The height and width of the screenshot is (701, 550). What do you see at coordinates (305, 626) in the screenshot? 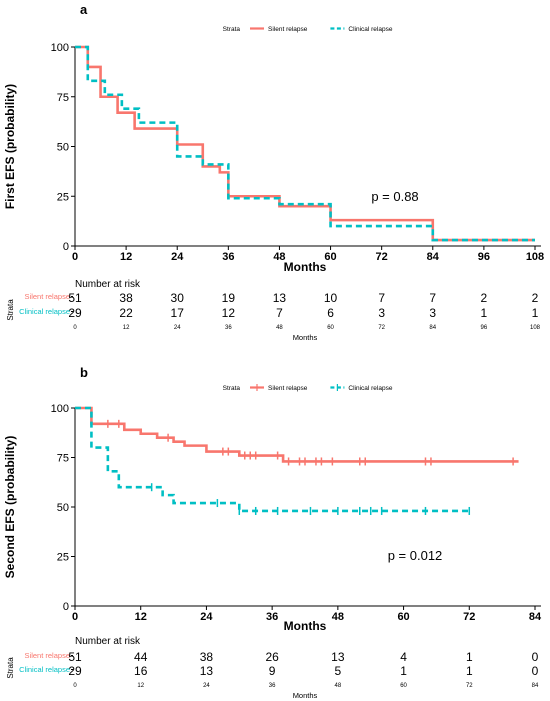
I see `x-axis-title: Months` at bounding box center [305, 626].